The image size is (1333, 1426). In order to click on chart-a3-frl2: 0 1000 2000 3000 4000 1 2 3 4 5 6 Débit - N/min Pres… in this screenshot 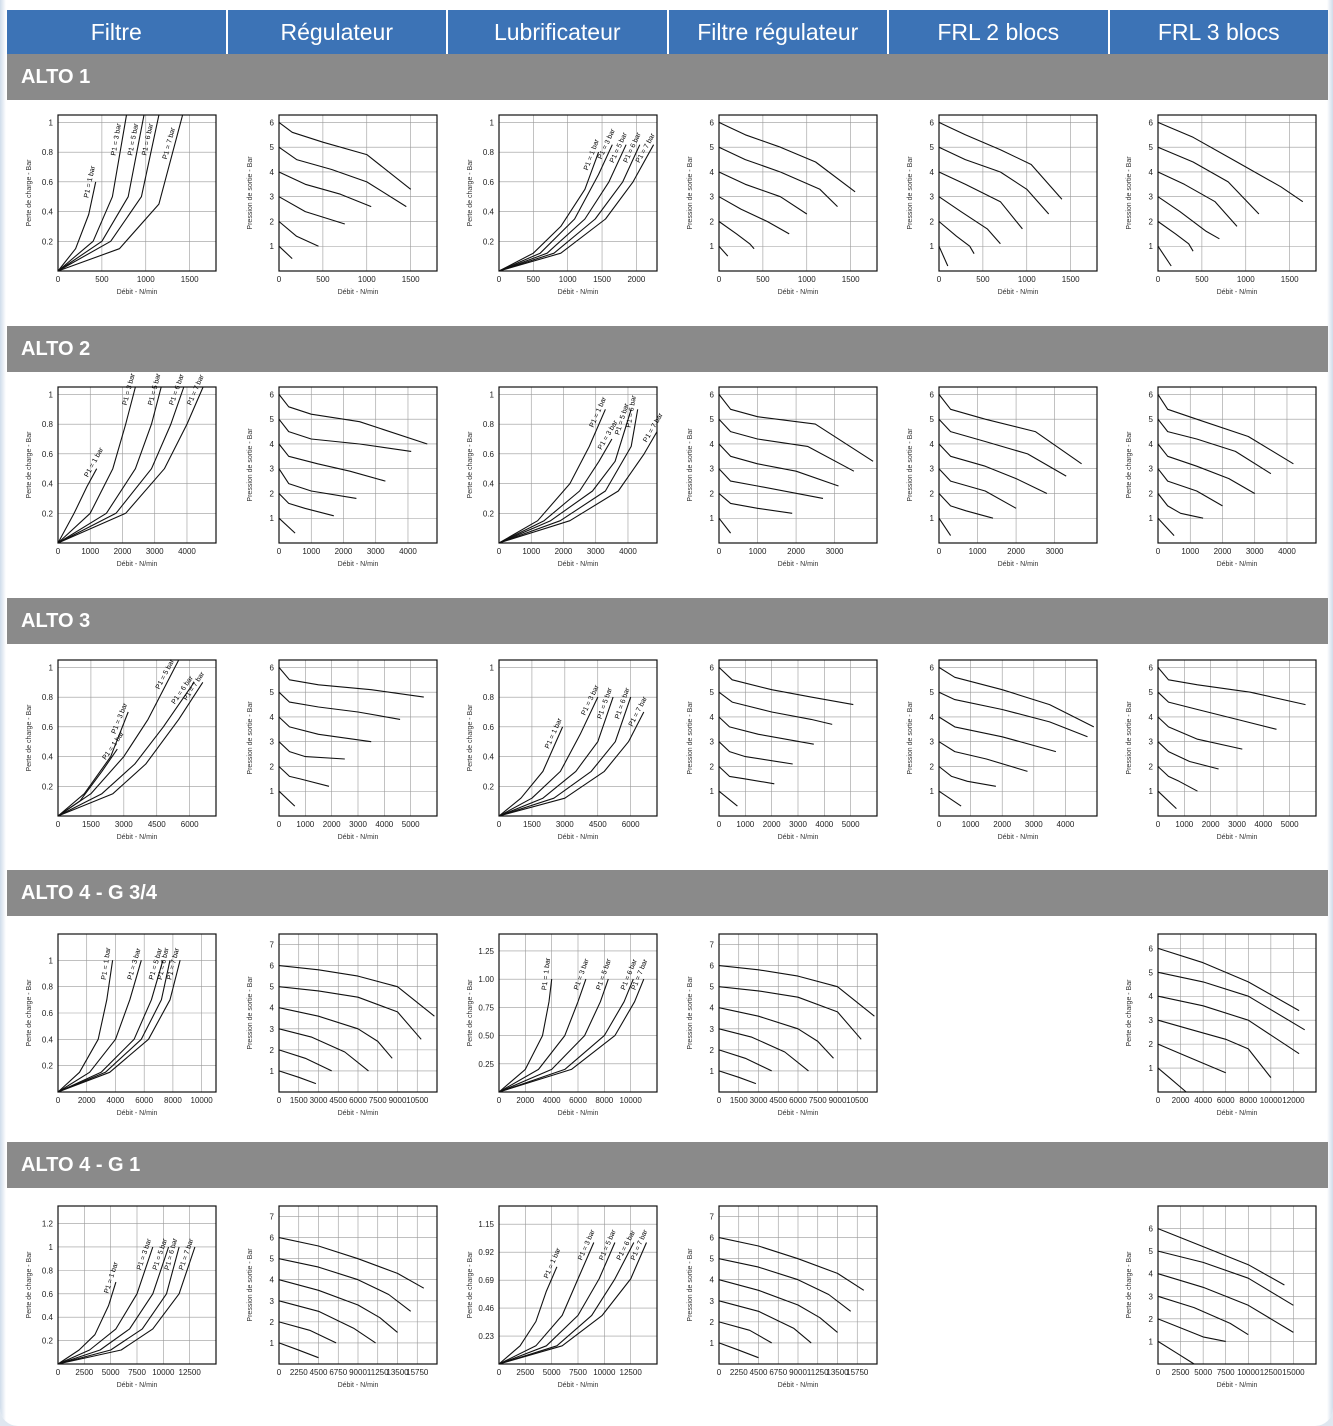, I will do `click(1002, 750)`.